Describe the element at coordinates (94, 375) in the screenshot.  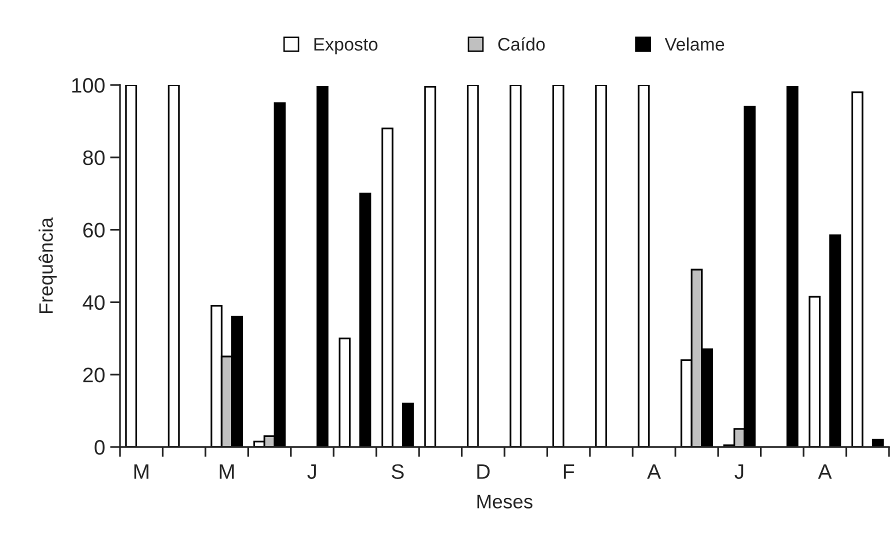
I see `y-tick-label: 20` at that location.